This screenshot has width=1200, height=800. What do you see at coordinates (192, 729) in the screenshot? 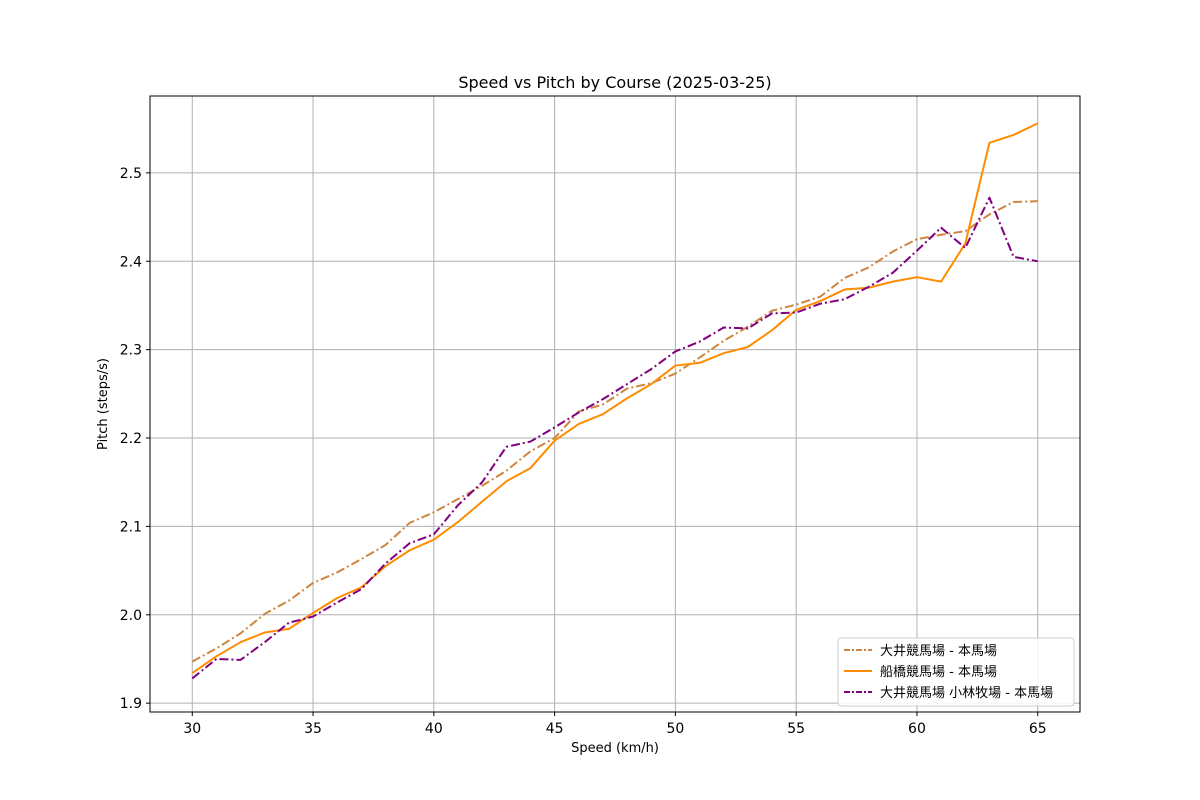
I see `x-tick-label: 30` at bounding box center [192, 729].